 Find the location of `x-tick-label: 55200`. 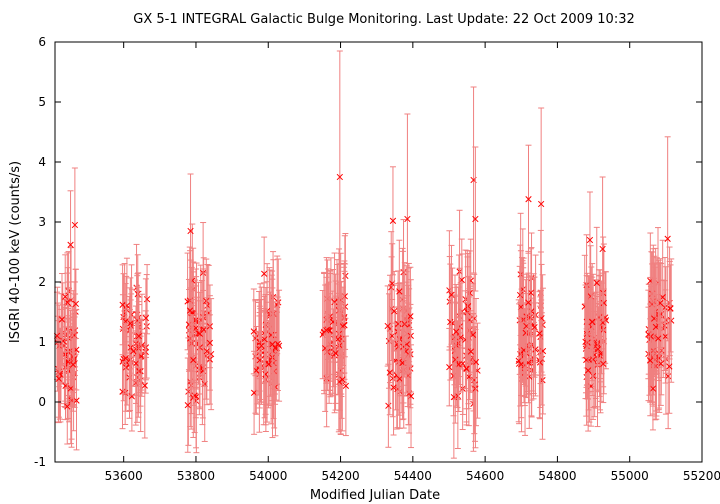

x-tick-label: 55200 is located at coordinates (701, 476).